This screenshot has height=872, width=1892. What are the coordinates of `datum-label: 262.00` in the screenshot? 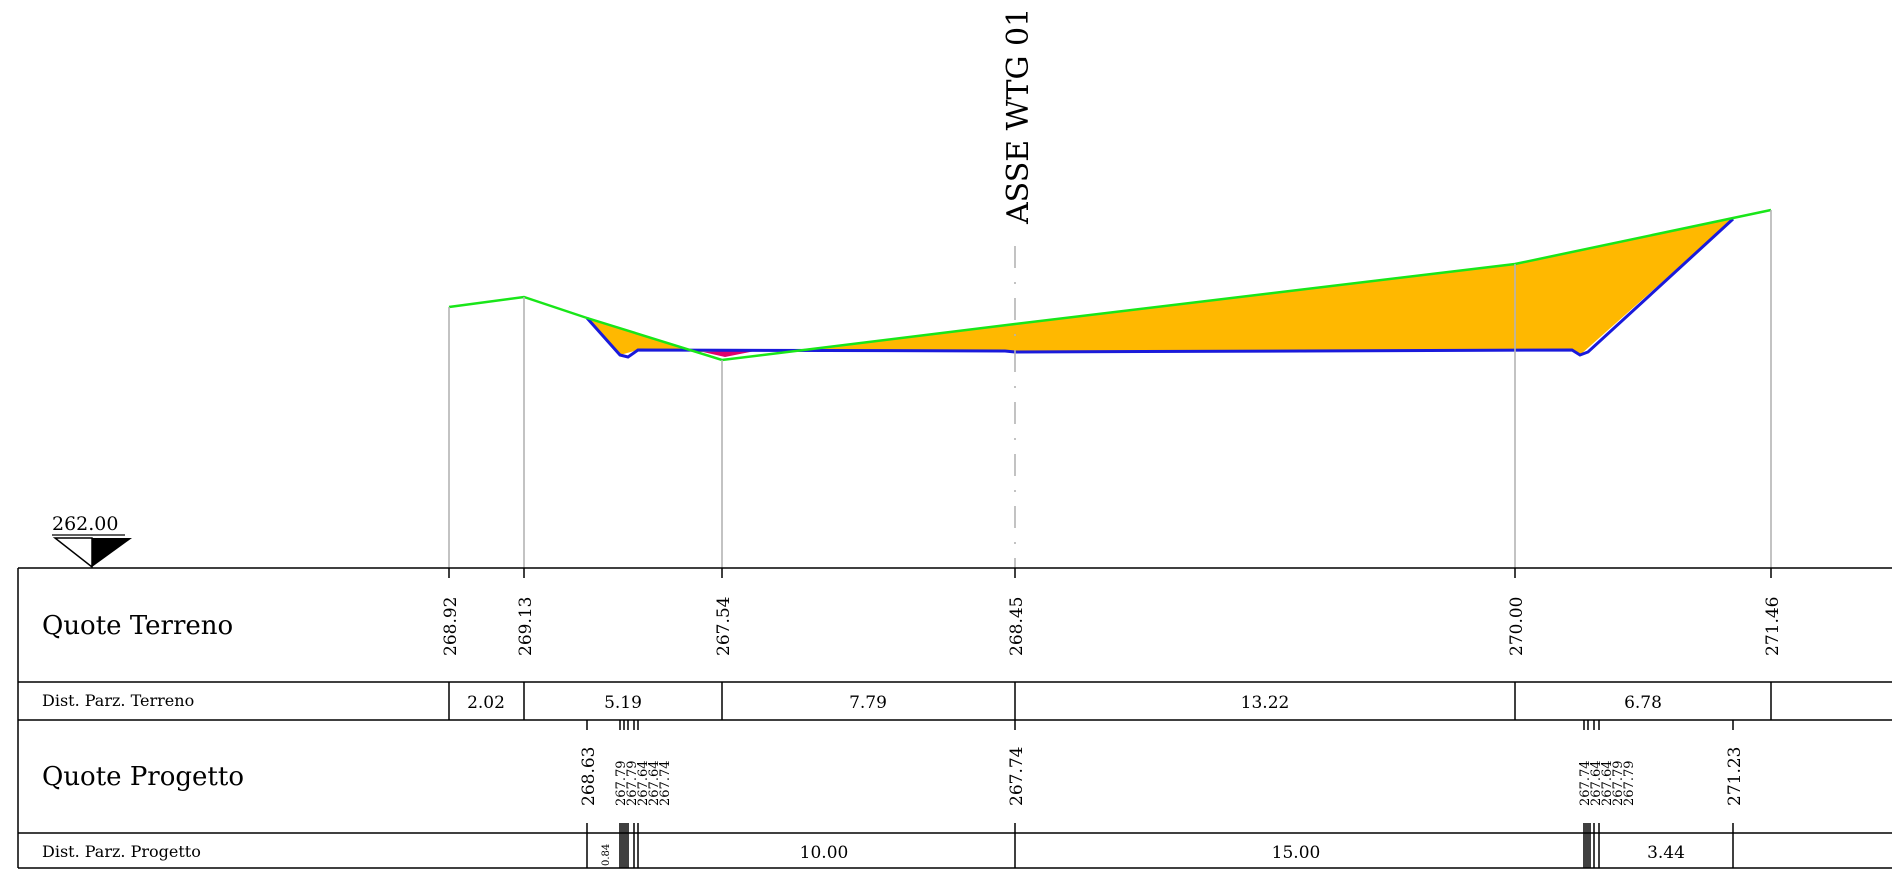 It's located at (85, 524).